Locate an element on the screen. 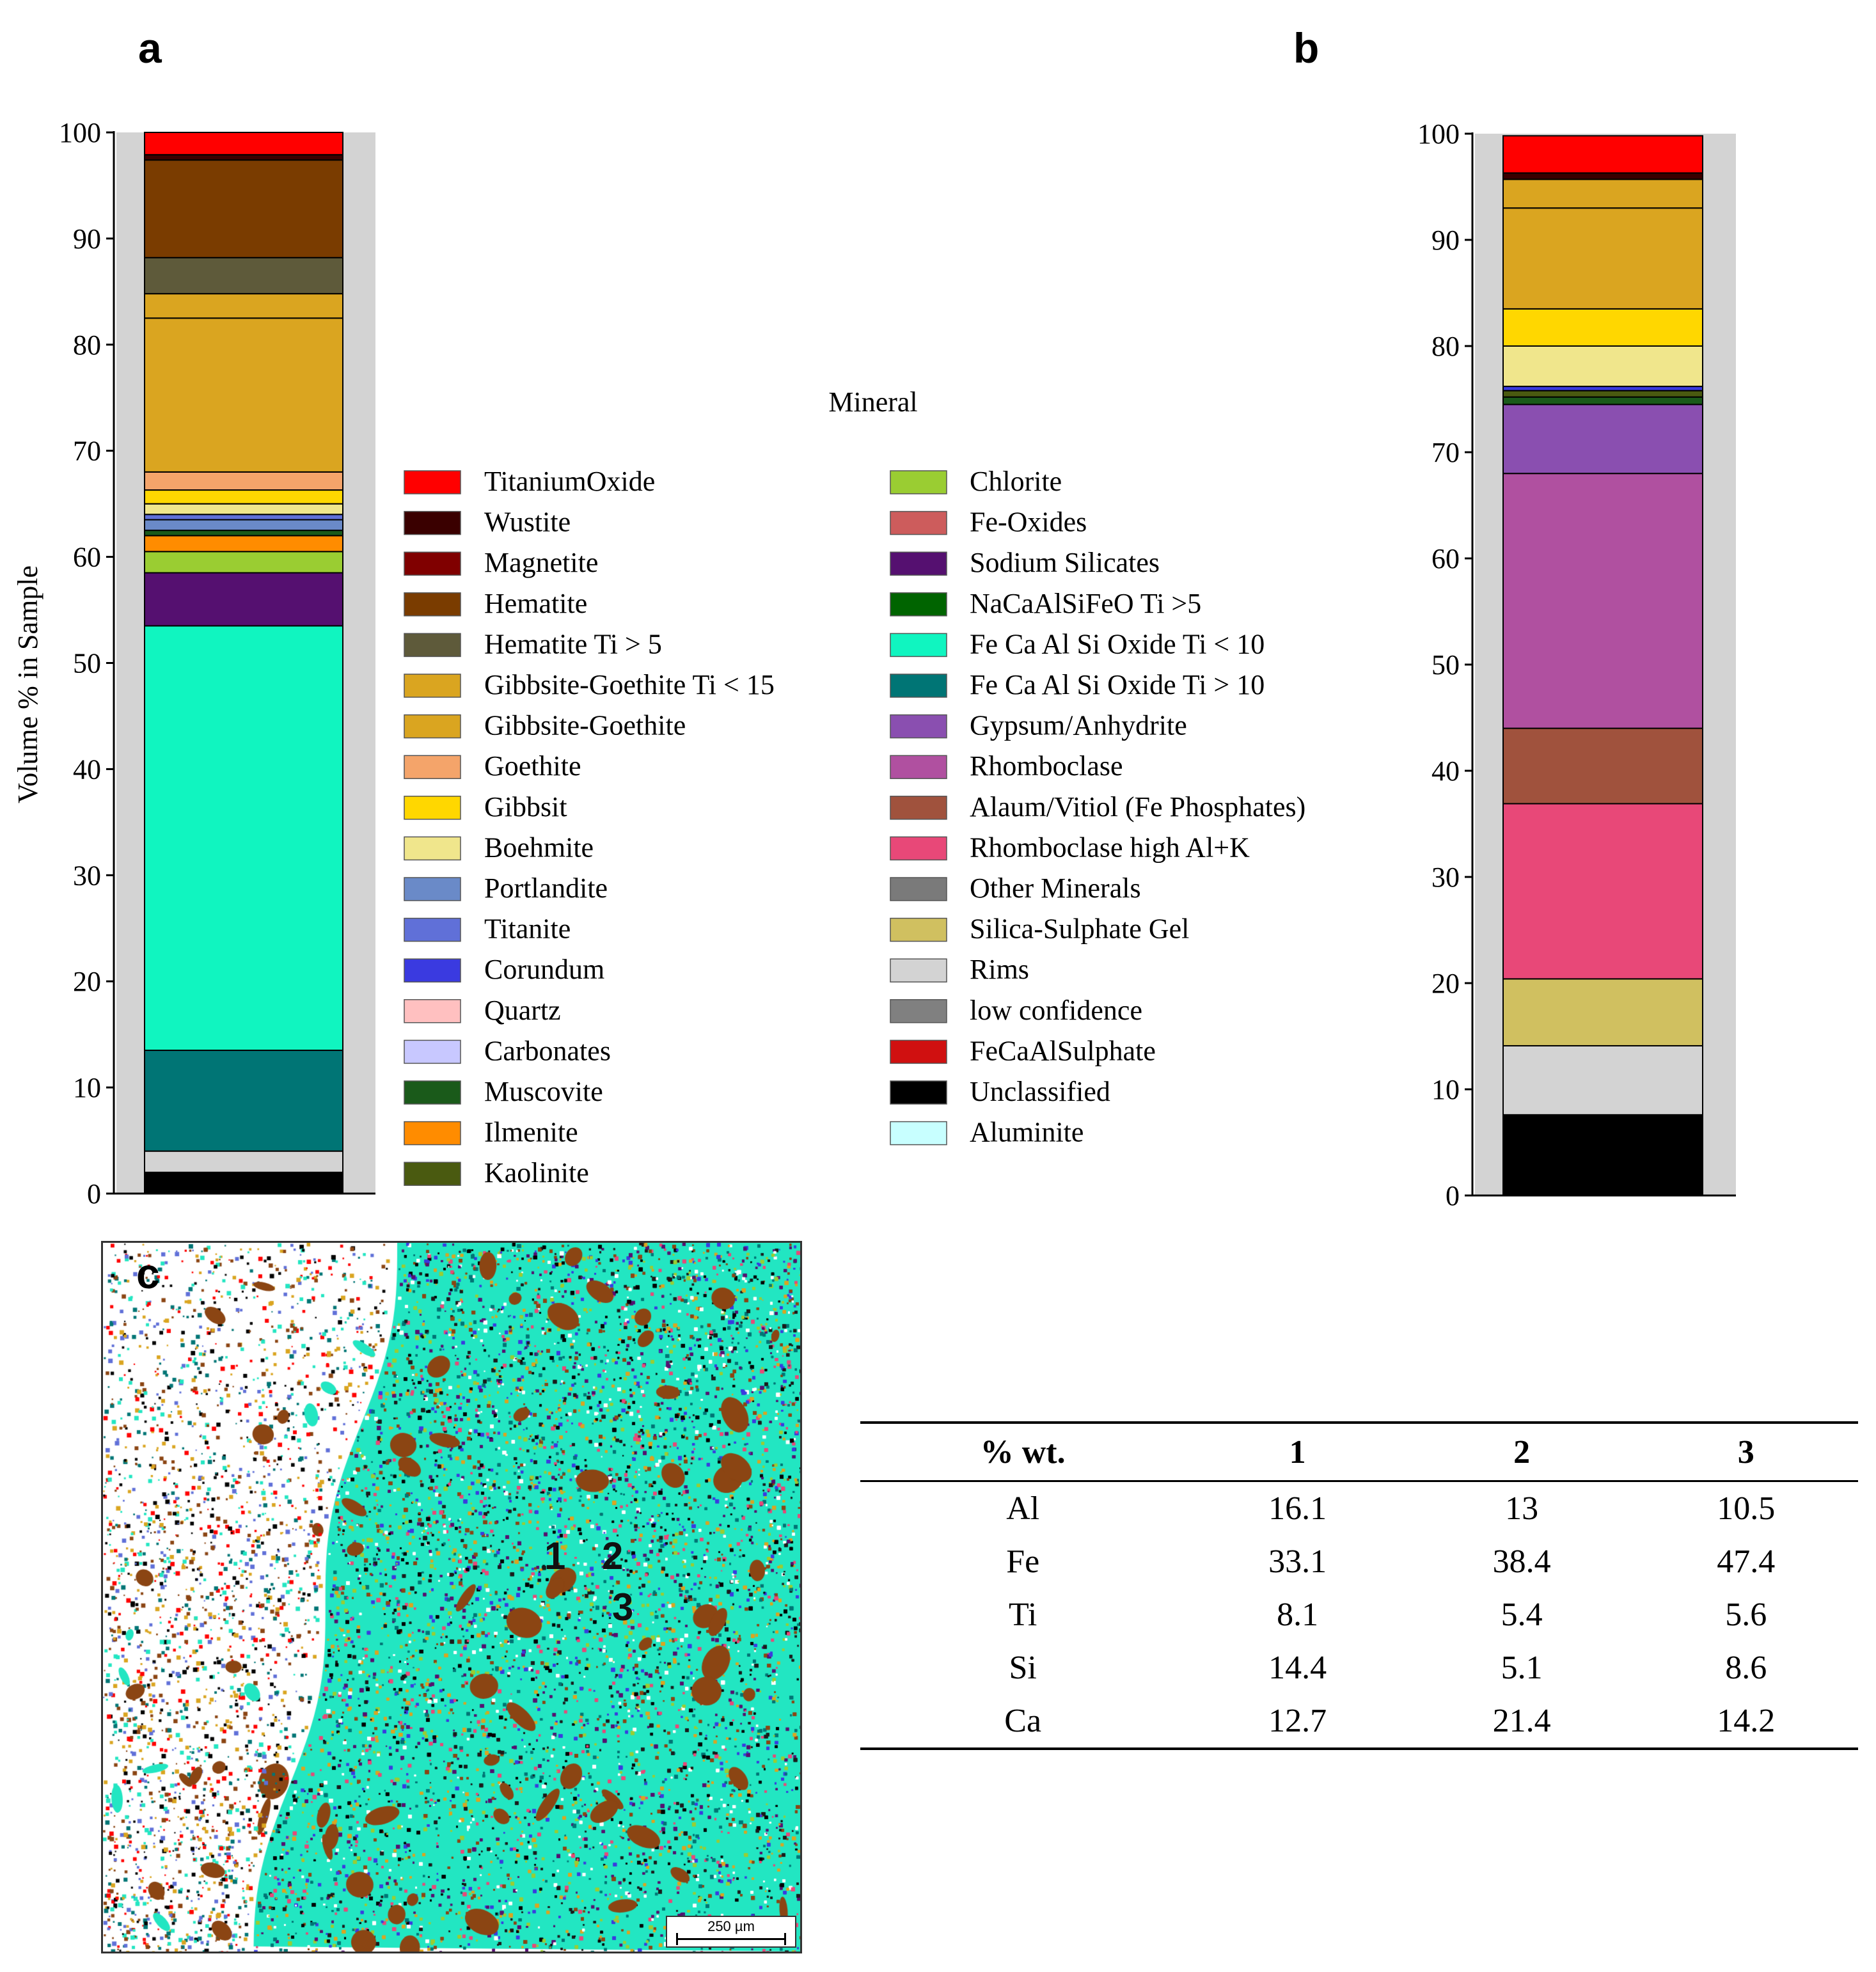 The width and height of the screenshot is (1876, 1972). legend-label-20: Sodium Silicates is located at coordinates (1065, 562).